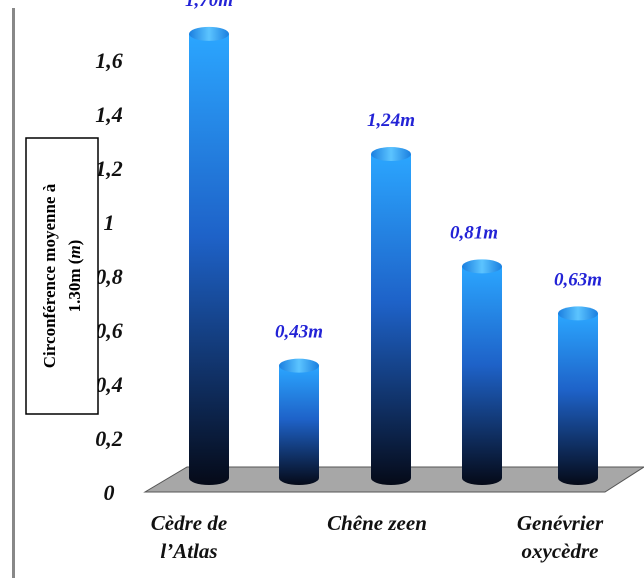 This screenshot has width=644, height=584. Describe the element at coordinates (109, 438) in the screenshot. I see `y-tick-label: 0,2` at that location.